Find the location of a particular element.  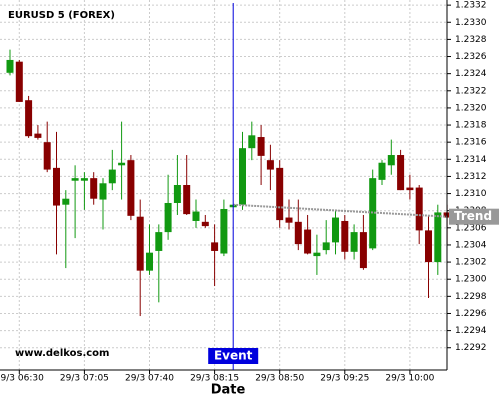

y-tick-label: 1.2300 is located at coordinates (471, 280).